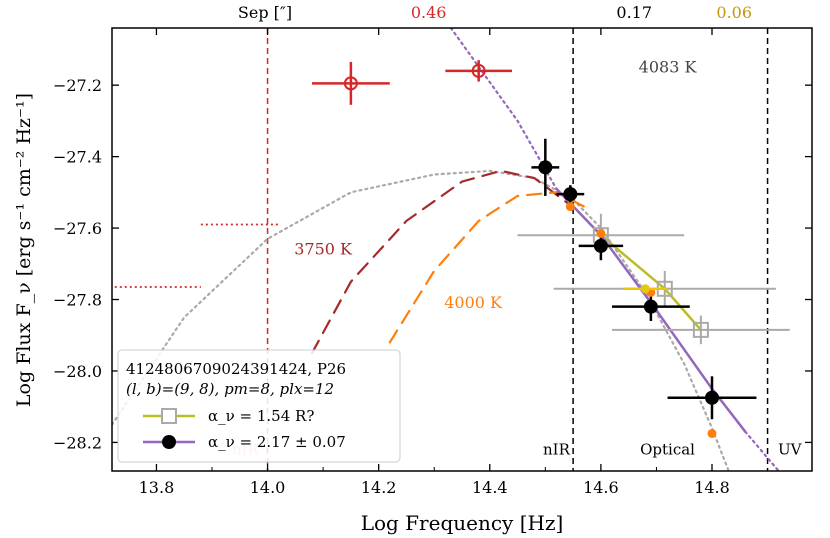  I want to click on y-tick-label-2: −27.6, so click(77, 228).